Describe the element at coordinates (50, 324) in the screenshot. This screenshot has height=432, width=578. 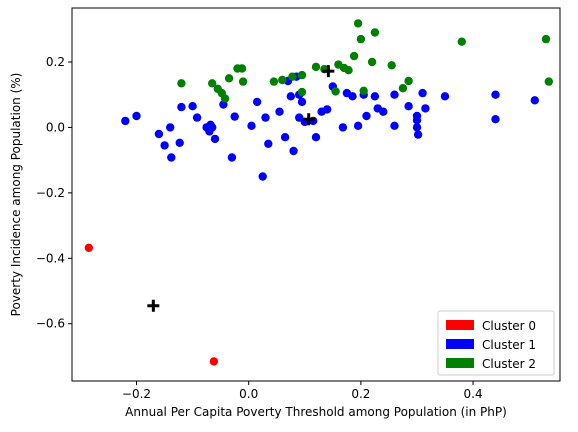
I see `y-tick-label: −0.6` at that location.